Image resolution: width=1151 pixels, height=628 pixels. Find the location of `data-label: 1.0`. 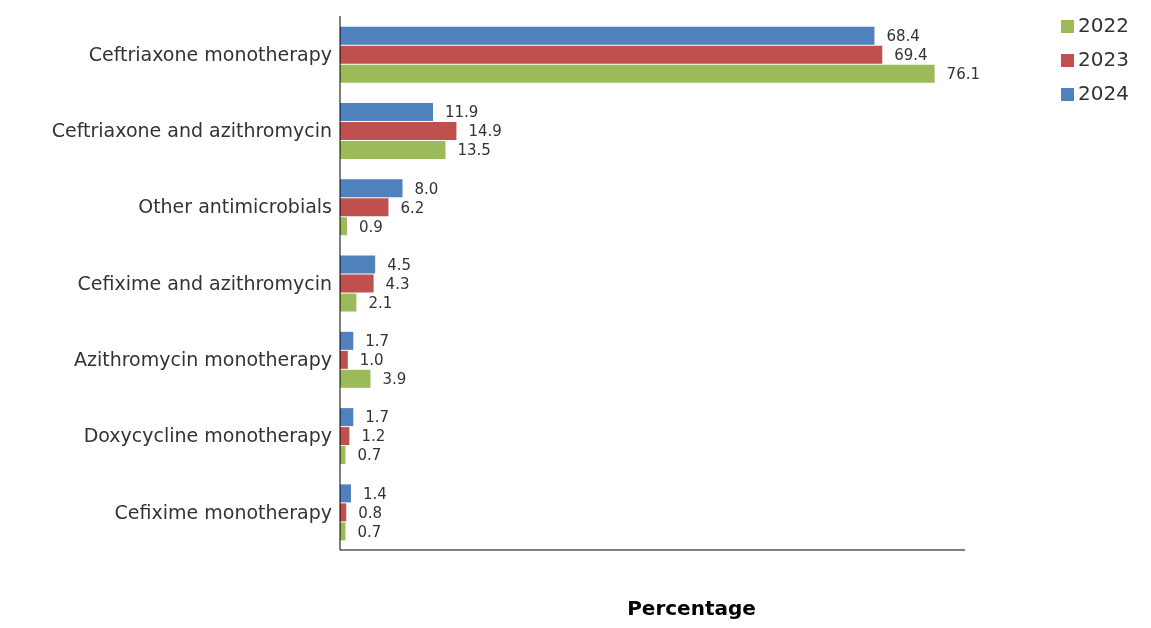

data-label: 1.0 is located at coordinates (371, 360).